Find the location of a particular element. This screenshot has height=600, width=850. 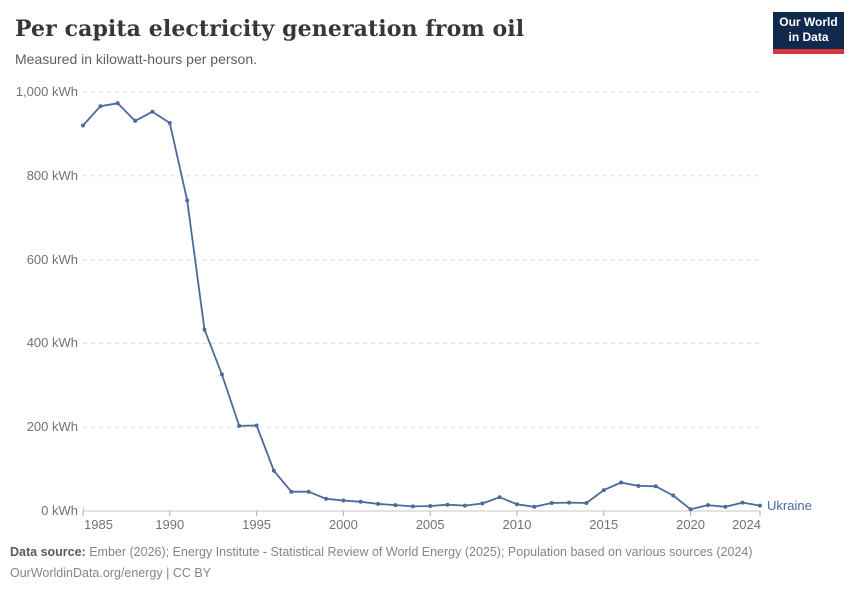

y-tick-label: 400 kWh is located at coordinates (52, 343).